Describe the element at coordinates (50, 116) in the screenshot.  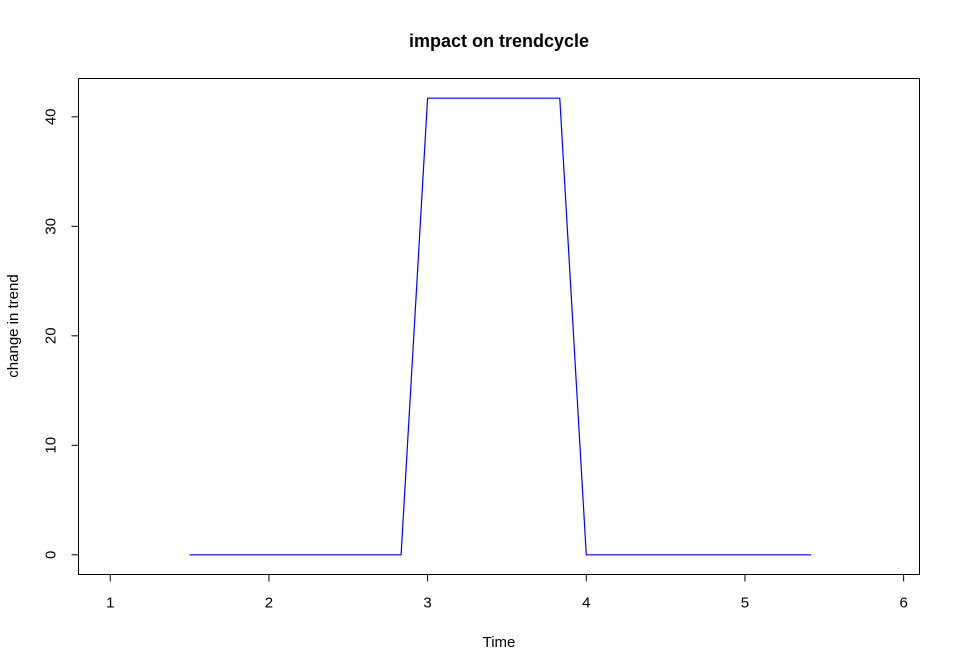
I see `y-tick-label: 40` at that location.